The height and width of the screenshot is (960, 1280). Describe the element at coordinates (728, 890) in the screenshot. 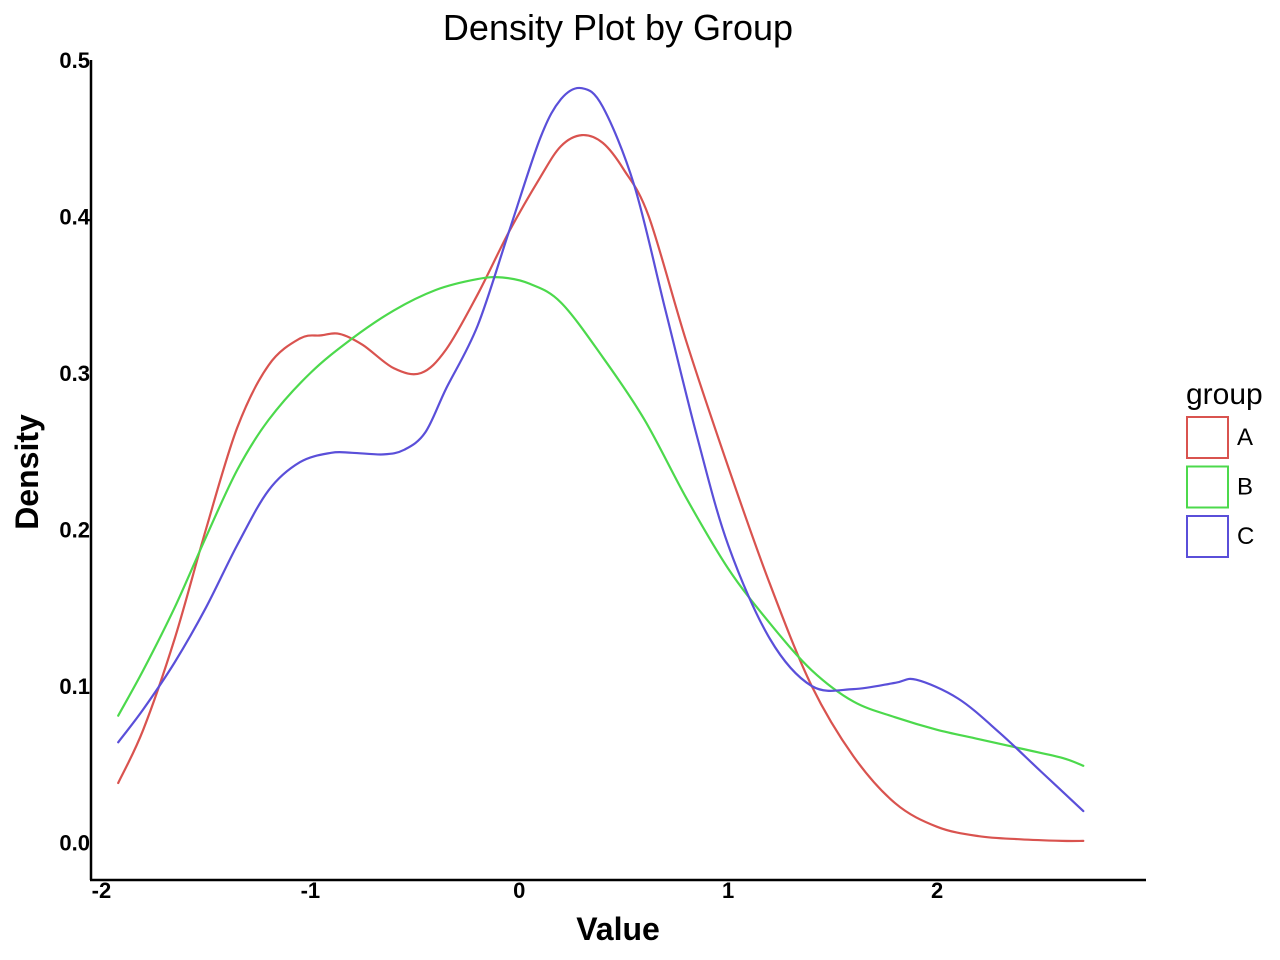

I see `x-tick-label: 1` at that location.